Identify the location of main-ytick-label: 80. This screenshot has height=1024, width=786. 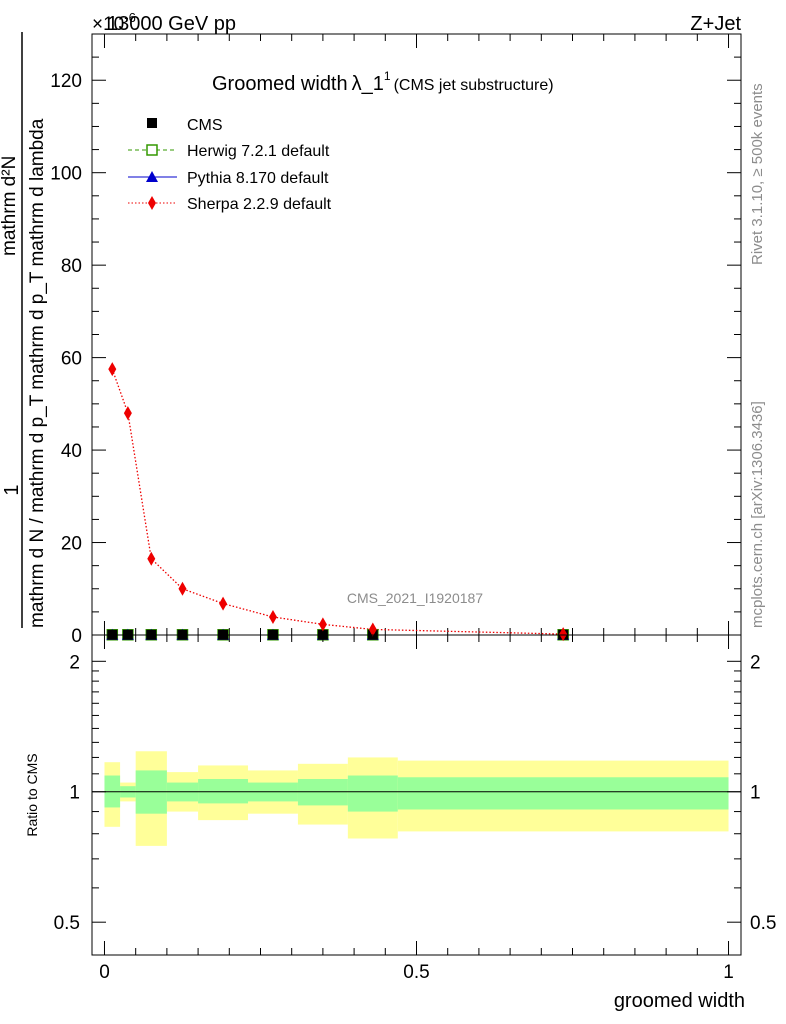
(71, 266).